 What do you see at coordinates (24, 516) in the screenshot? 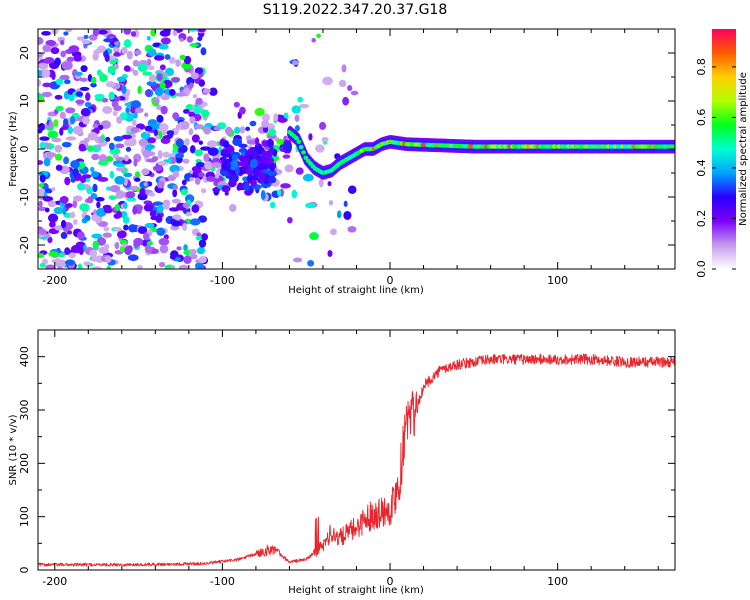
I see `snr-y-tick-label: 100` at bounding box center [24, 516].